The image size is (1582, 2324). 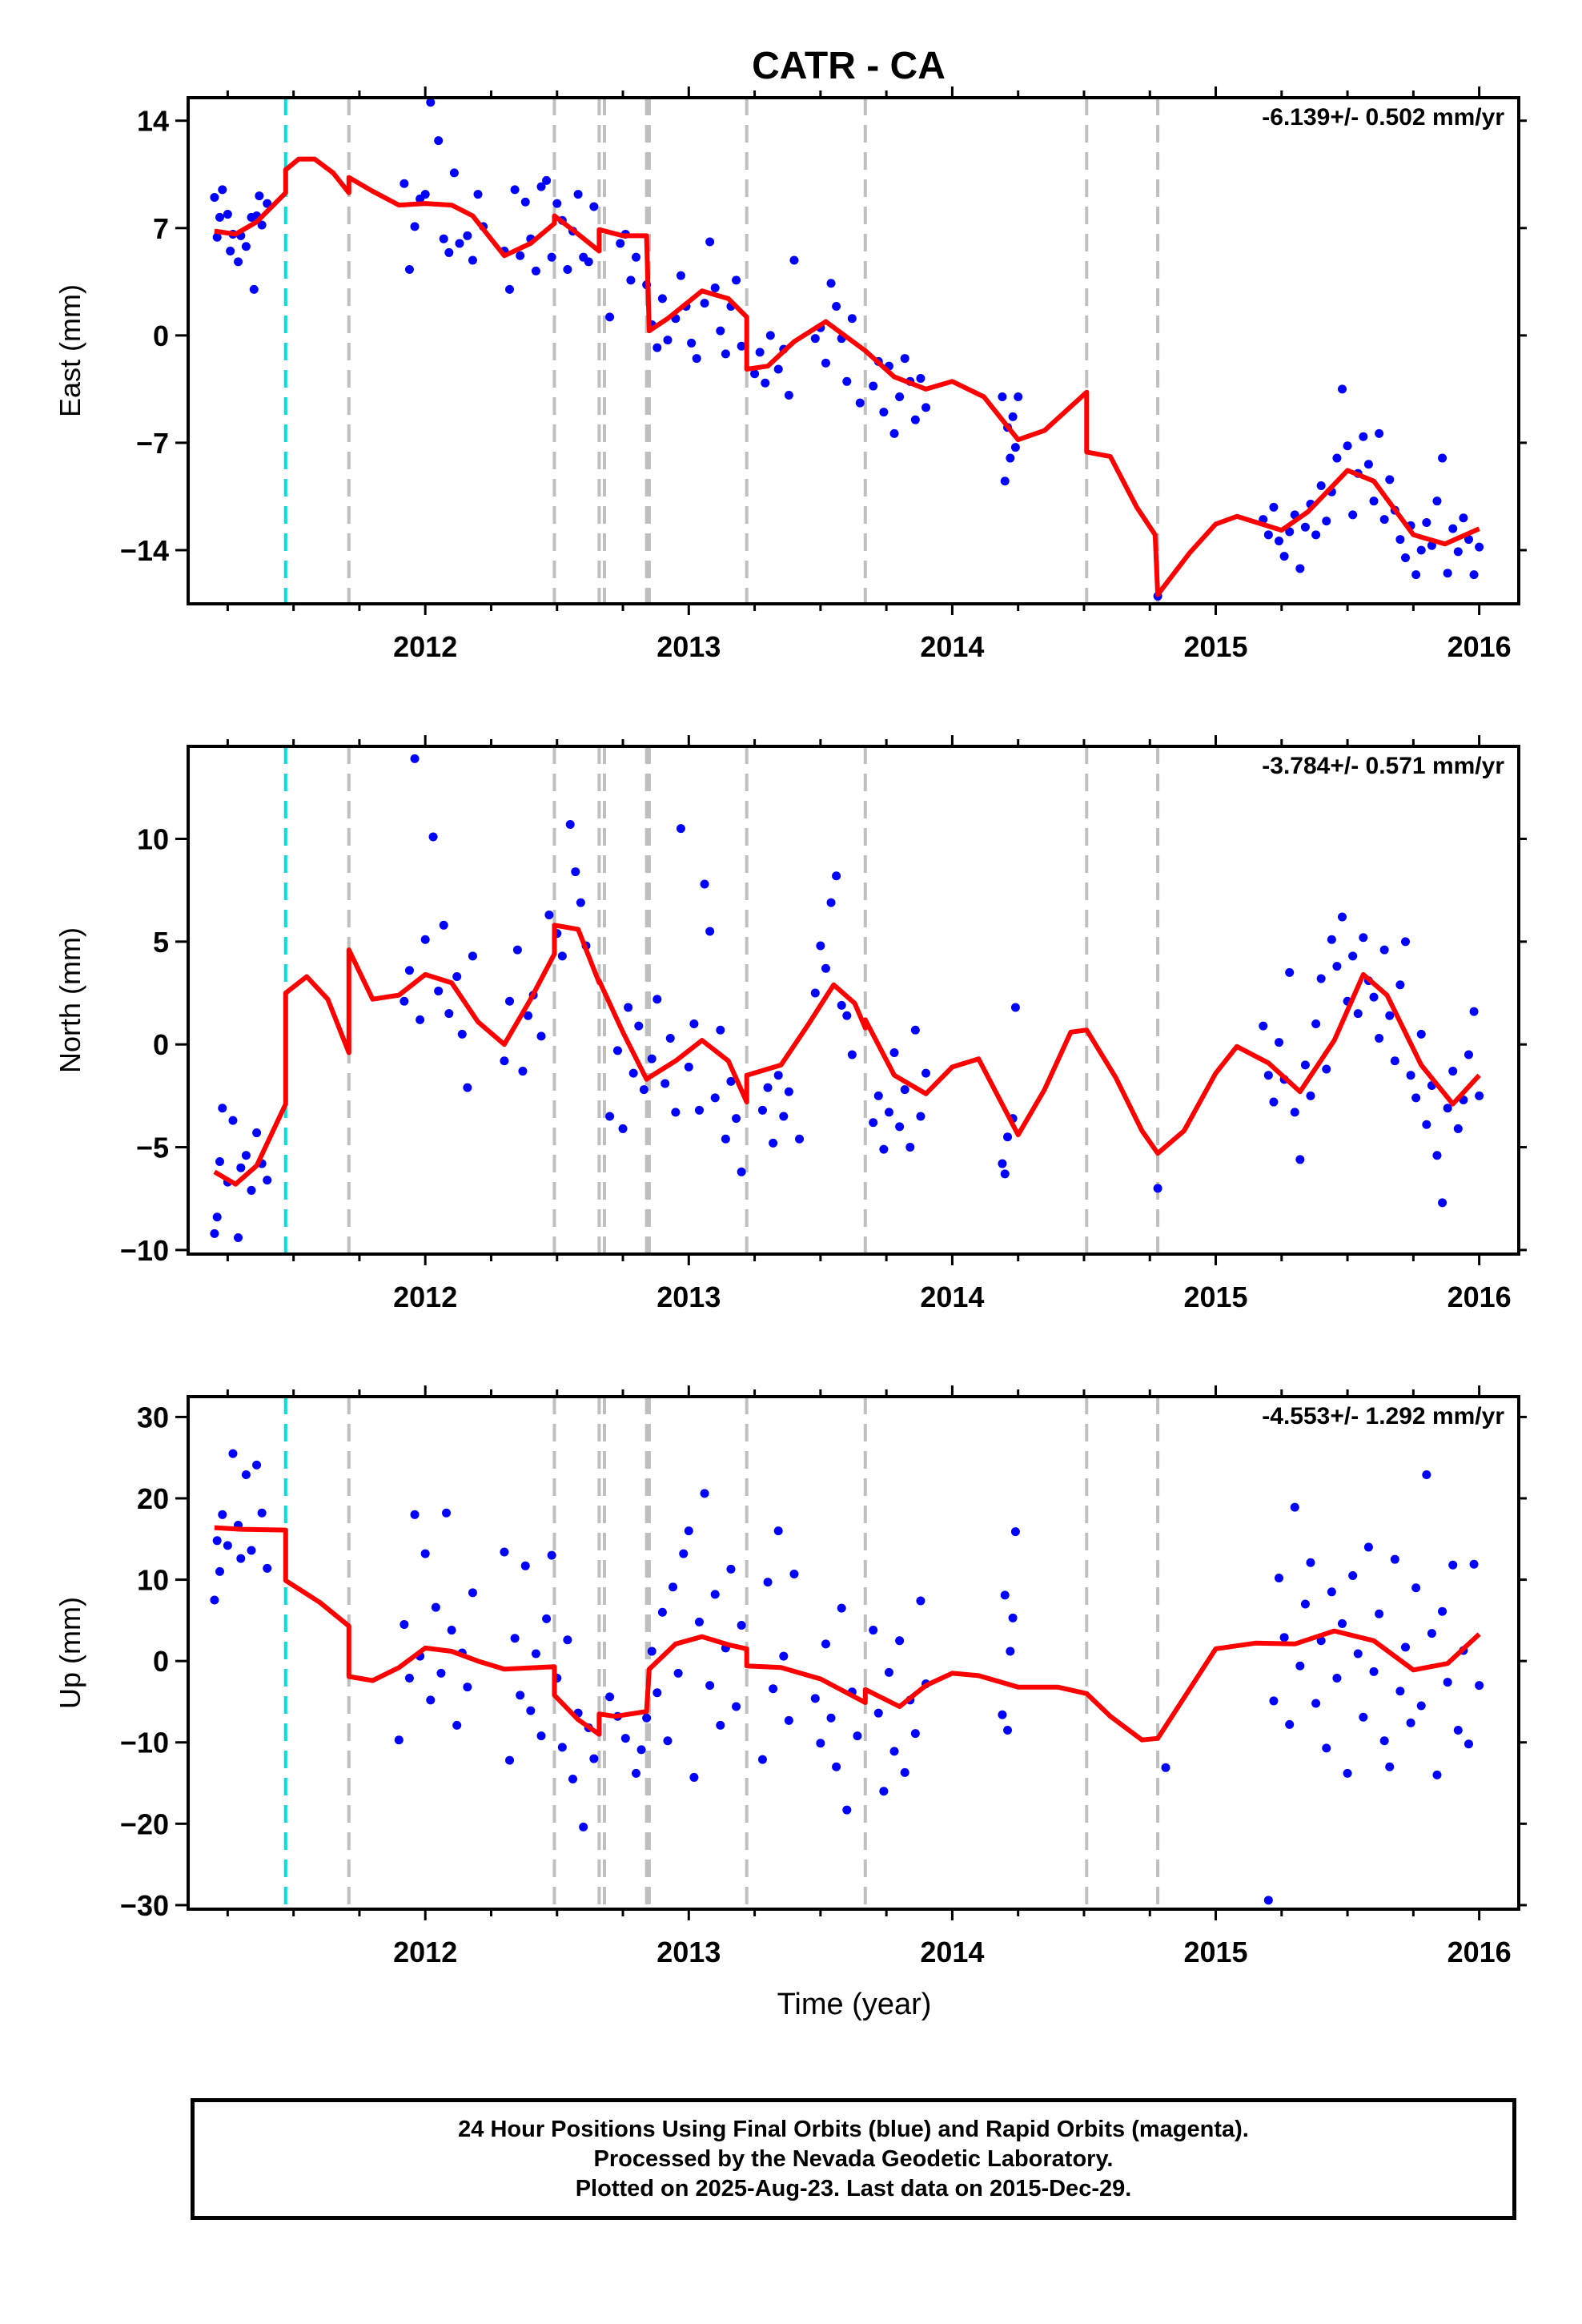 I want to click on y-tick-label: 10, so click(x=153, y=839).